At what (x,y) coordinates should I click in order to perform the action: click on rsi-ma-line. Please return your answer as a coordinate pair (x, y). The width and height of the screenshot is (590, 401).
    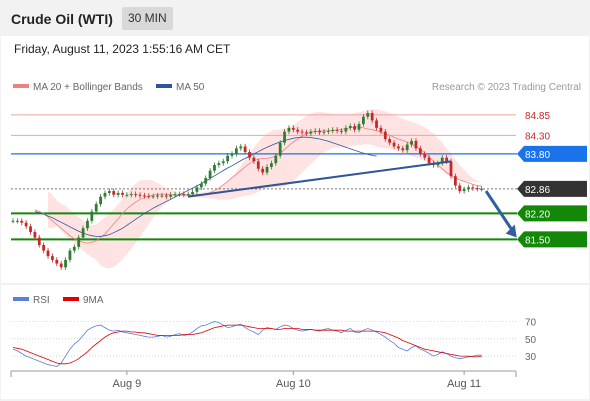
    Looking at the image, I should click on (247, 344).